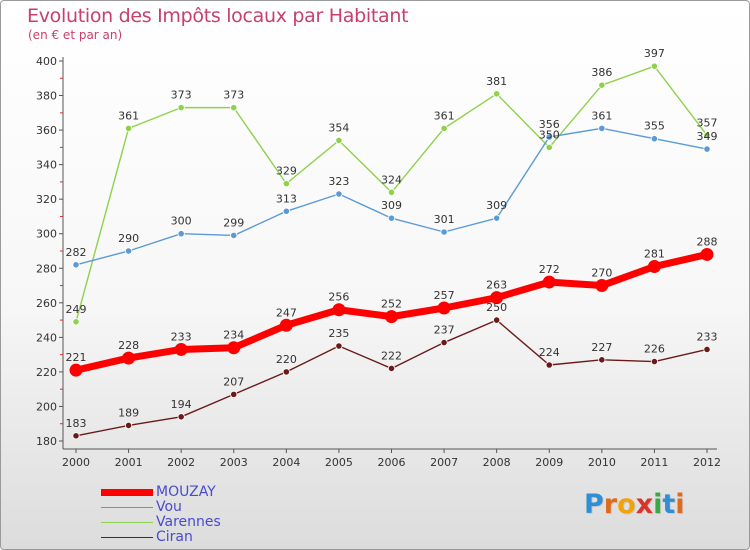 This screenshot has width=750, height=550. What do you see at coordinates (181, 404) in the screenshot?
I see `data-label: 194` at bounding box center [181, 404].